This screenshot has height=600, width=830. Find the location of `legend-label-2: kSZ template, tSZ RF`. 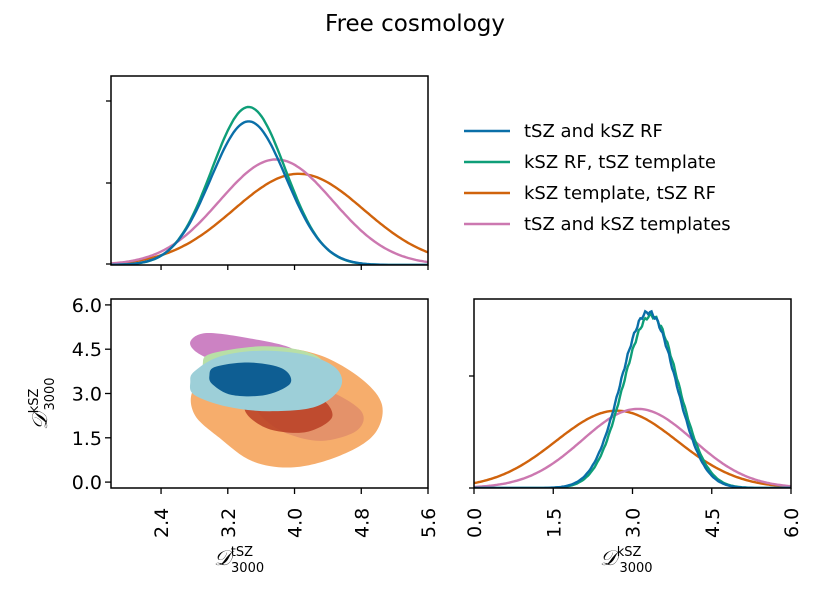

legend-label-2: kSZ template, tSZ RF is located at coordinates (620, 193).